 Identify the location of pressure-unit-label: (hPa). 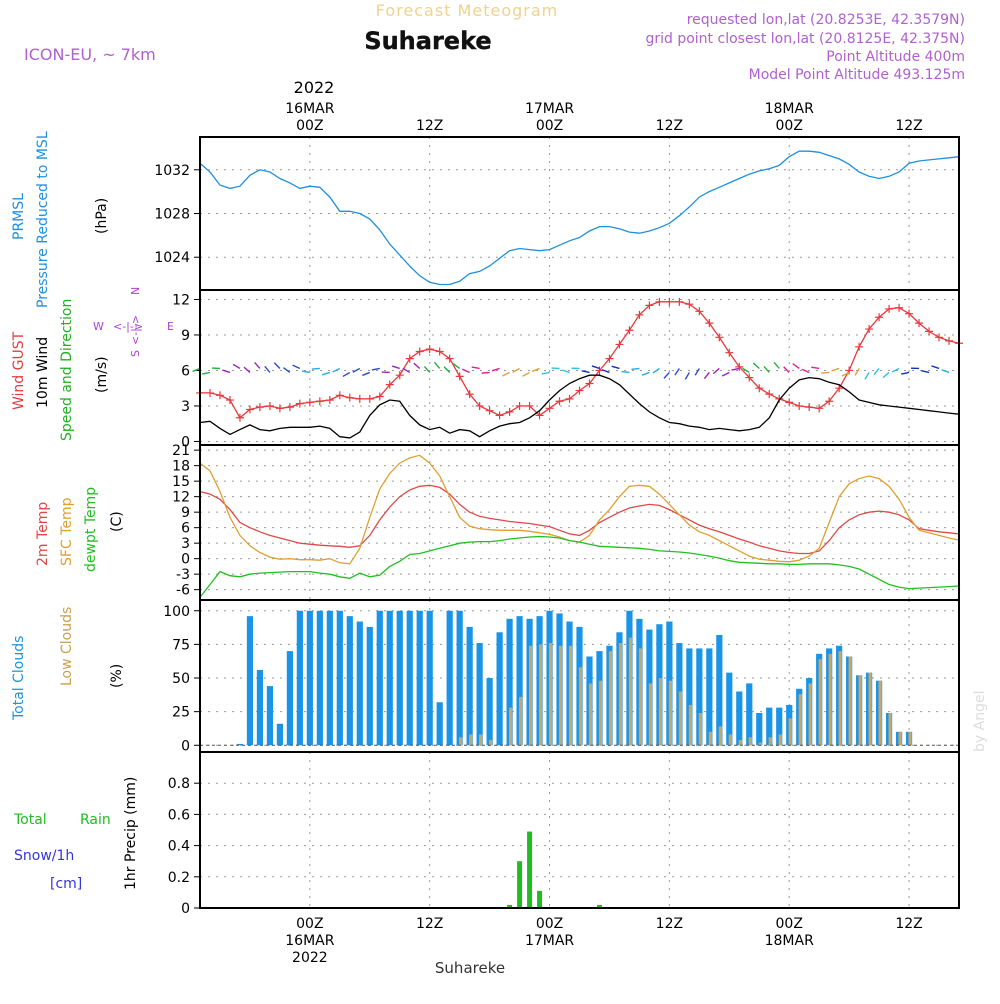
(102, 216).